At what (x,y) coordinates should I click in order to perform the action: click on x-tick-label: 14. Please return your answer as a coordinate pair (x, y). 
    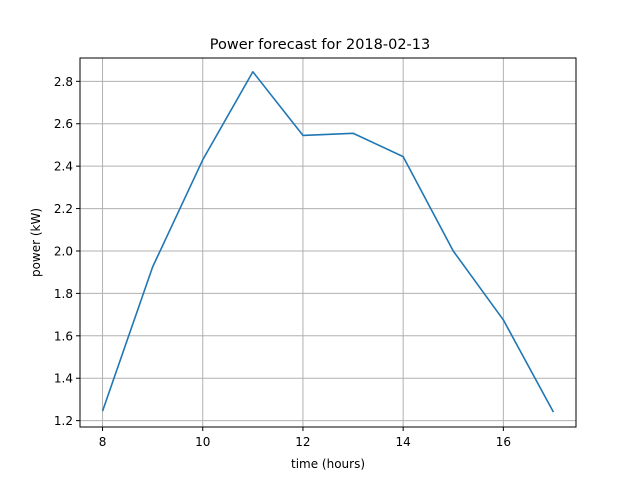
    Looking at the image, I should click on (403, 442).